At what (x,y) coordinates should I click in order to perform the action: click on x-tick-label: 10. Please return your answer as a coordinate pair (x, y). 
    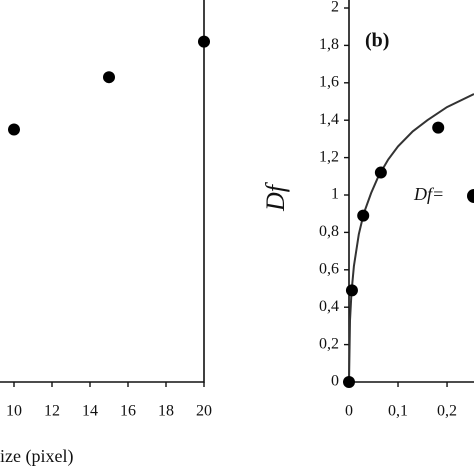
    Looking at the image, I should click on (14, 411).